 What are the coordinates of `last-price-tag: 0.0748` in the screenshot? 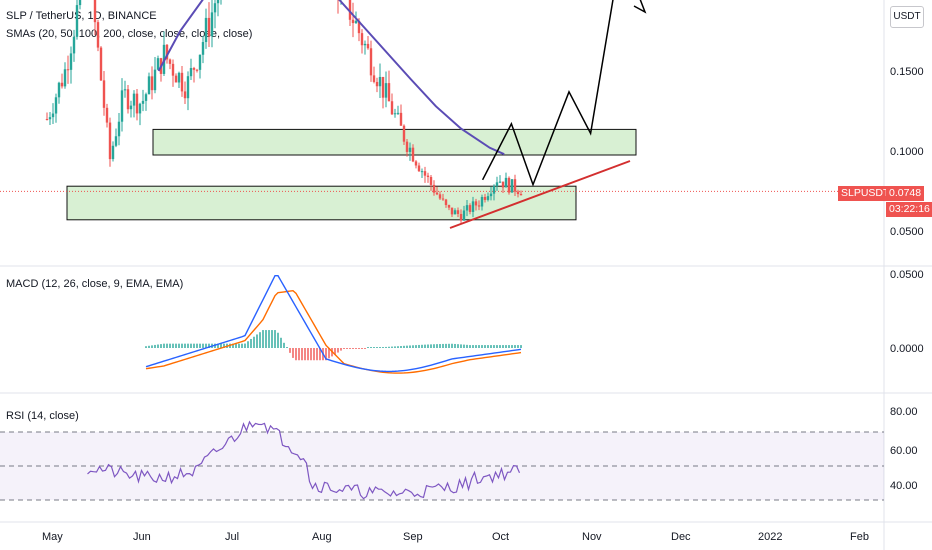 It's located at (905, 193).